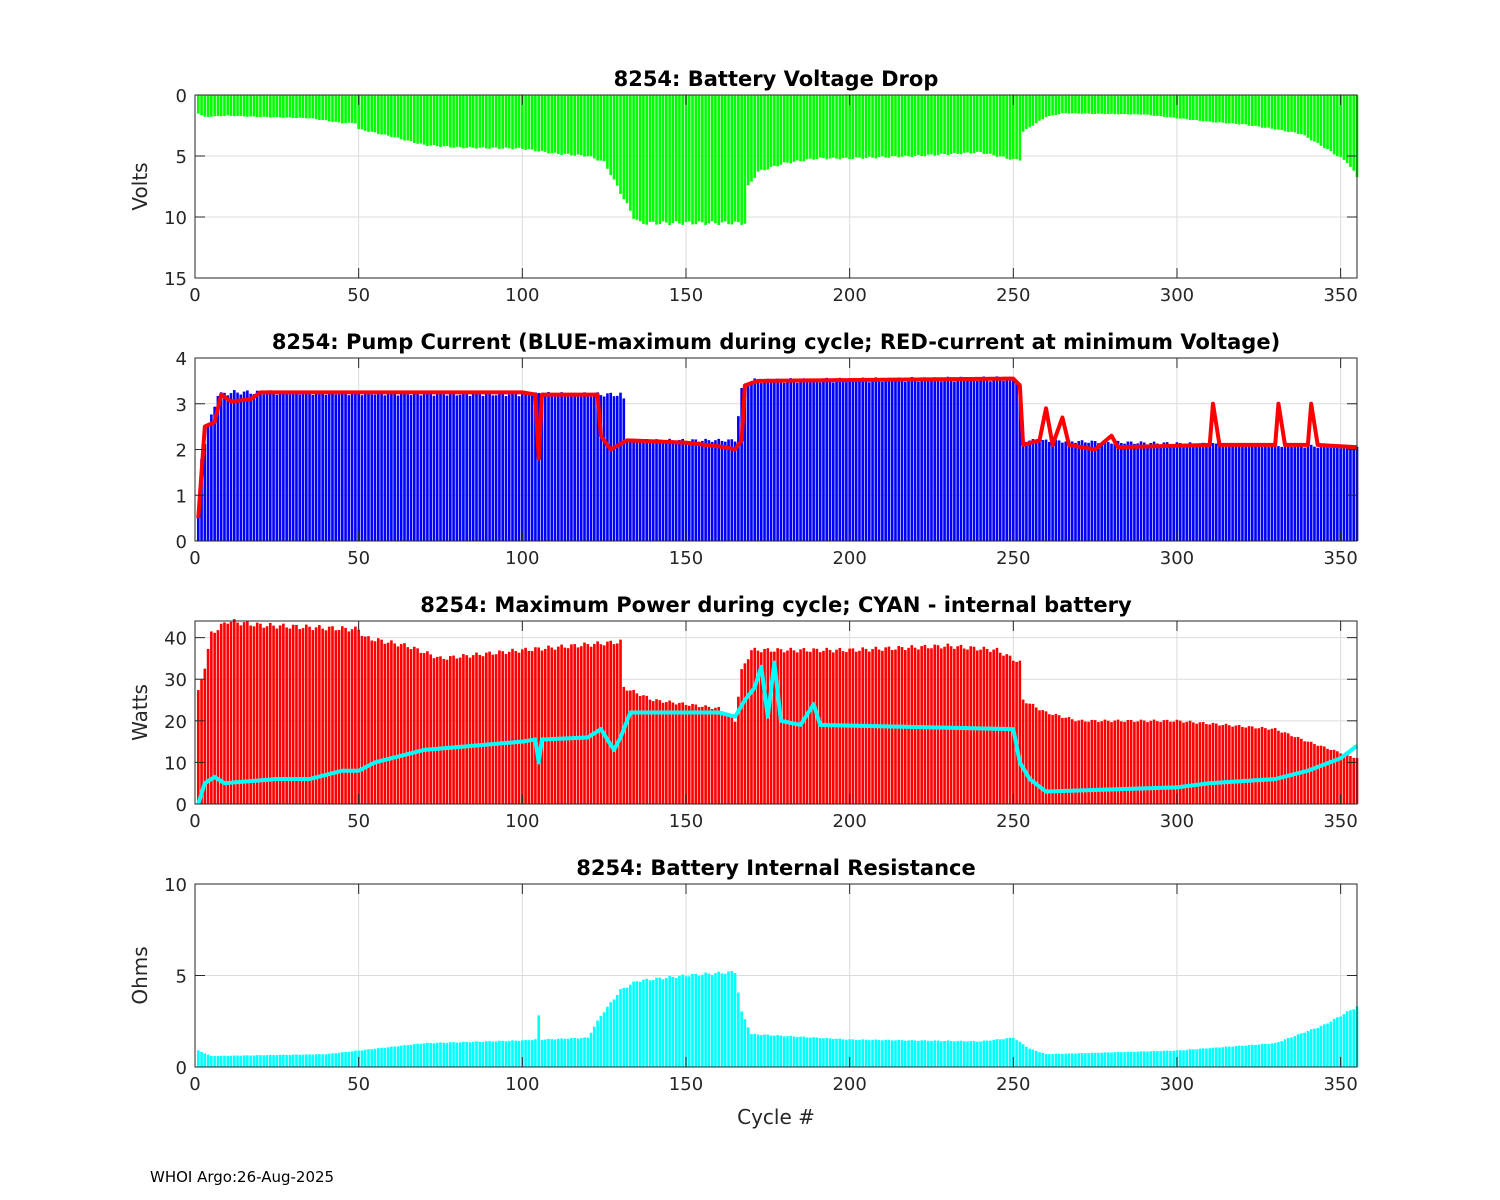 This screenshot has height=1200, width=1500. I want to click on y-tick-label: 0, so click(181, 542).